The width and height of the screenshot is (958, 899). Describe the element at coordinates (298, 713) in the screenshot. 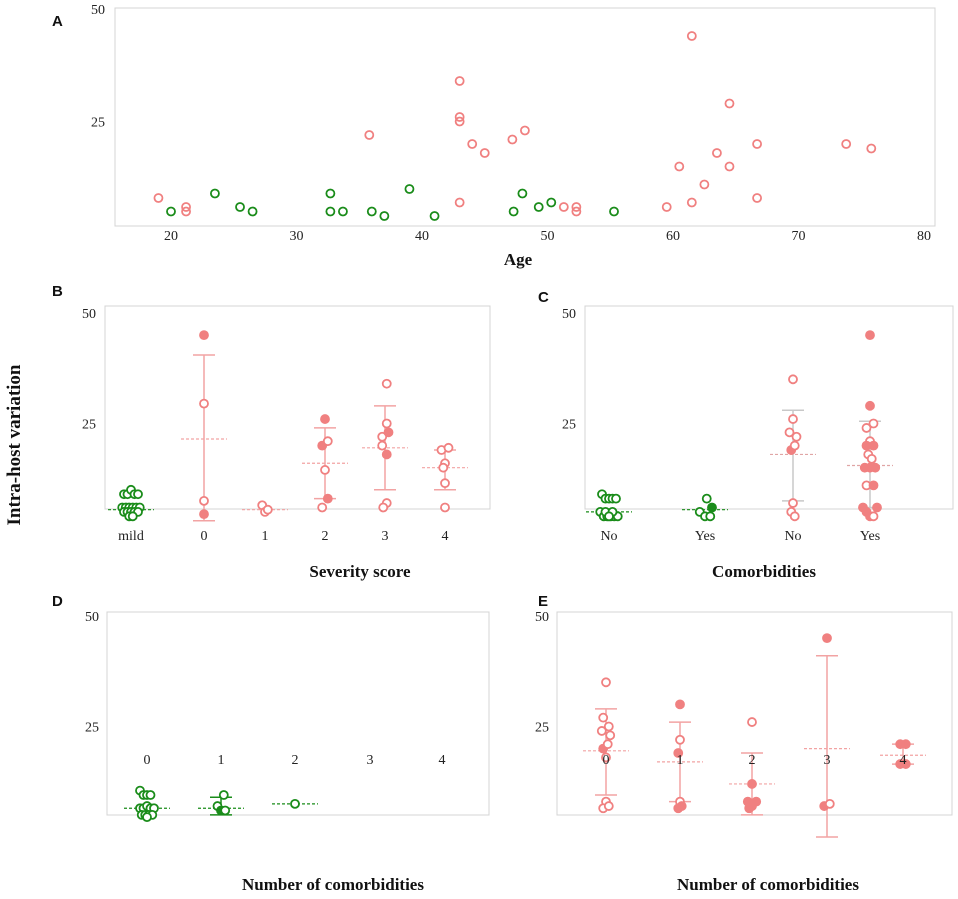

I see `panel-d-frame` at that location.